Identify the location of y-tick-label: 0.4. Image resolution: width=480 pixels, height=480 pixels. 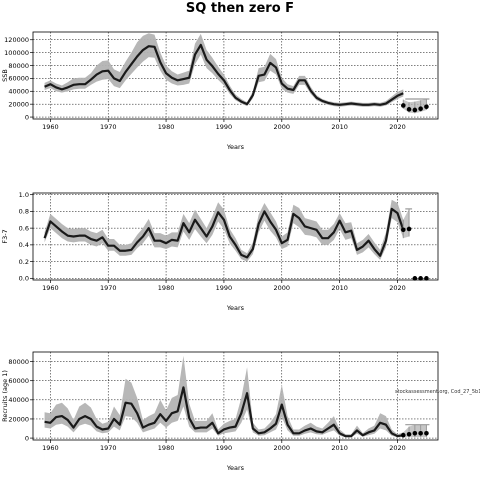
(24, 245).